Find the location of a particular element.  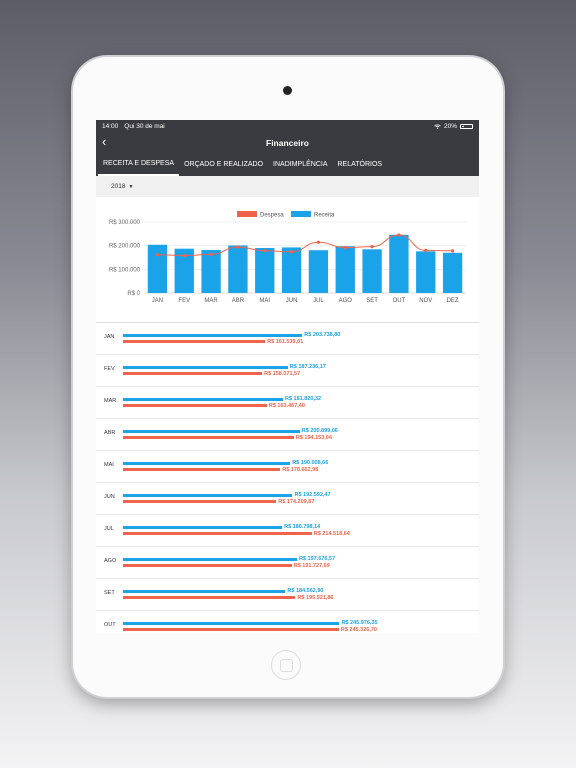

page-title: Financeiro is located at coordinates (287, 142).